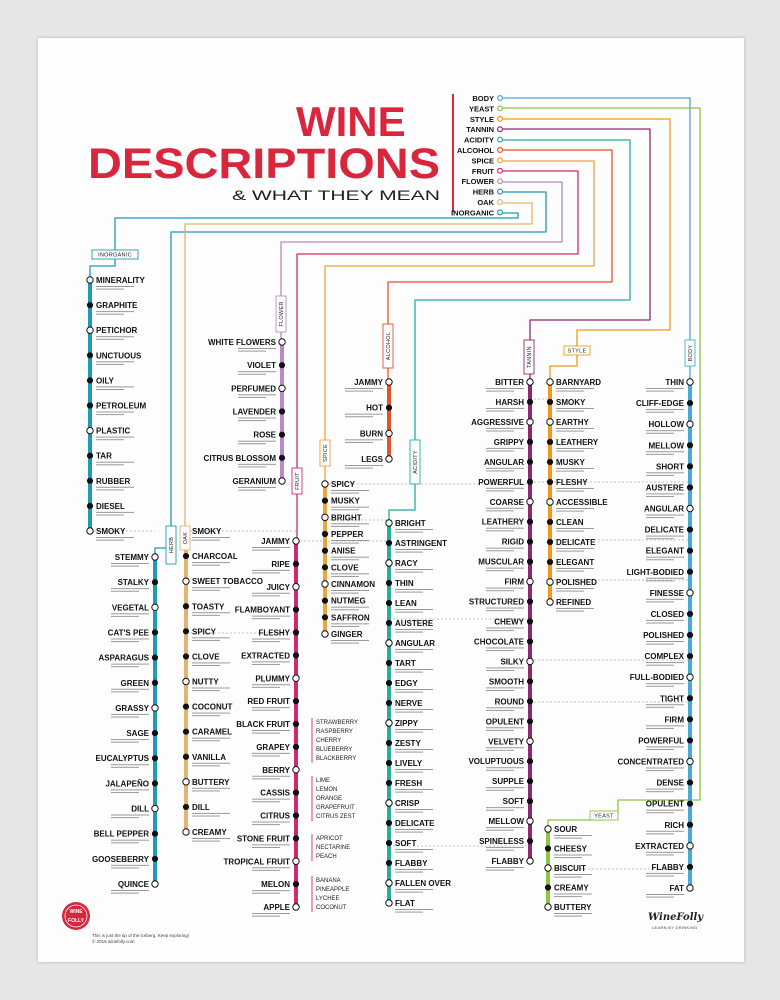 The image size is (780, 1000). What do you see at coordinates (350, 617) in the screenshot?
I see `station-label-spice-8: SAFFRON` at bounding box center [350, 617].